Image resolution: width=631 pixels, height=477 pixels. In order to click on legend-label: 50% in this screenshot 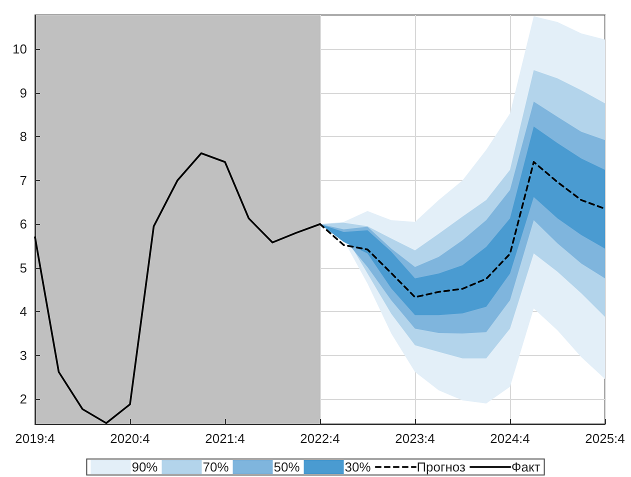, I will do `click(287, 467)`.